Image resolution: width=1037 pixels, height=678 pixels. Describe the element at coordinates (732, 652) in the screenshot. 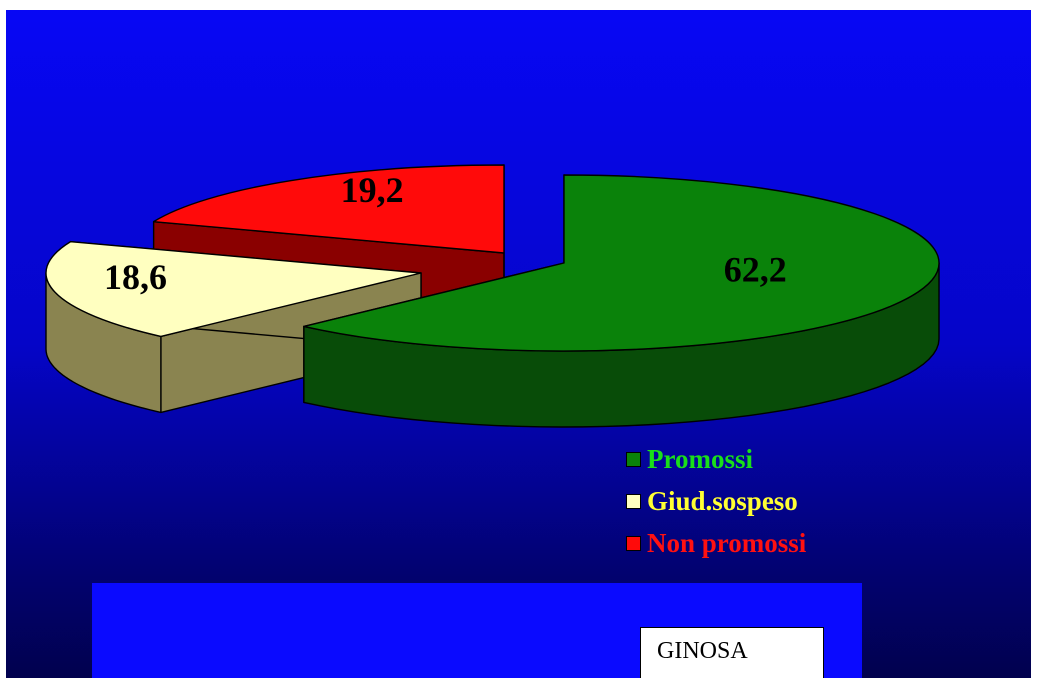

I see `location-label: GINOSA` at that location.